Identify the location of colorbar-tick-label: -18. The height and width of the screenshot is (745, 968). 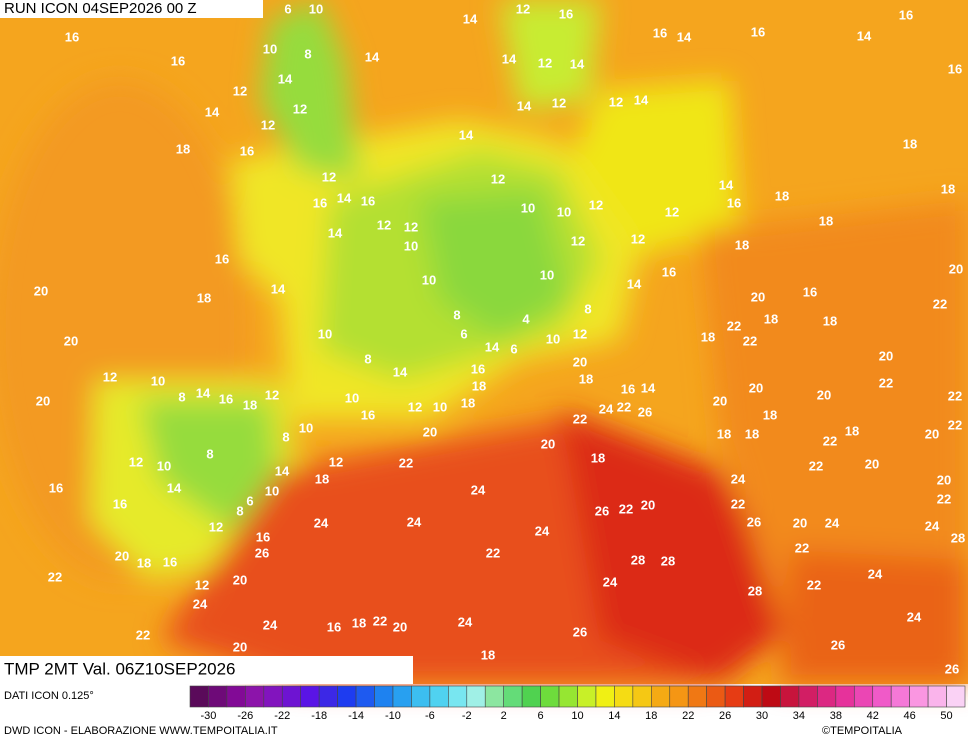
(319, 716).